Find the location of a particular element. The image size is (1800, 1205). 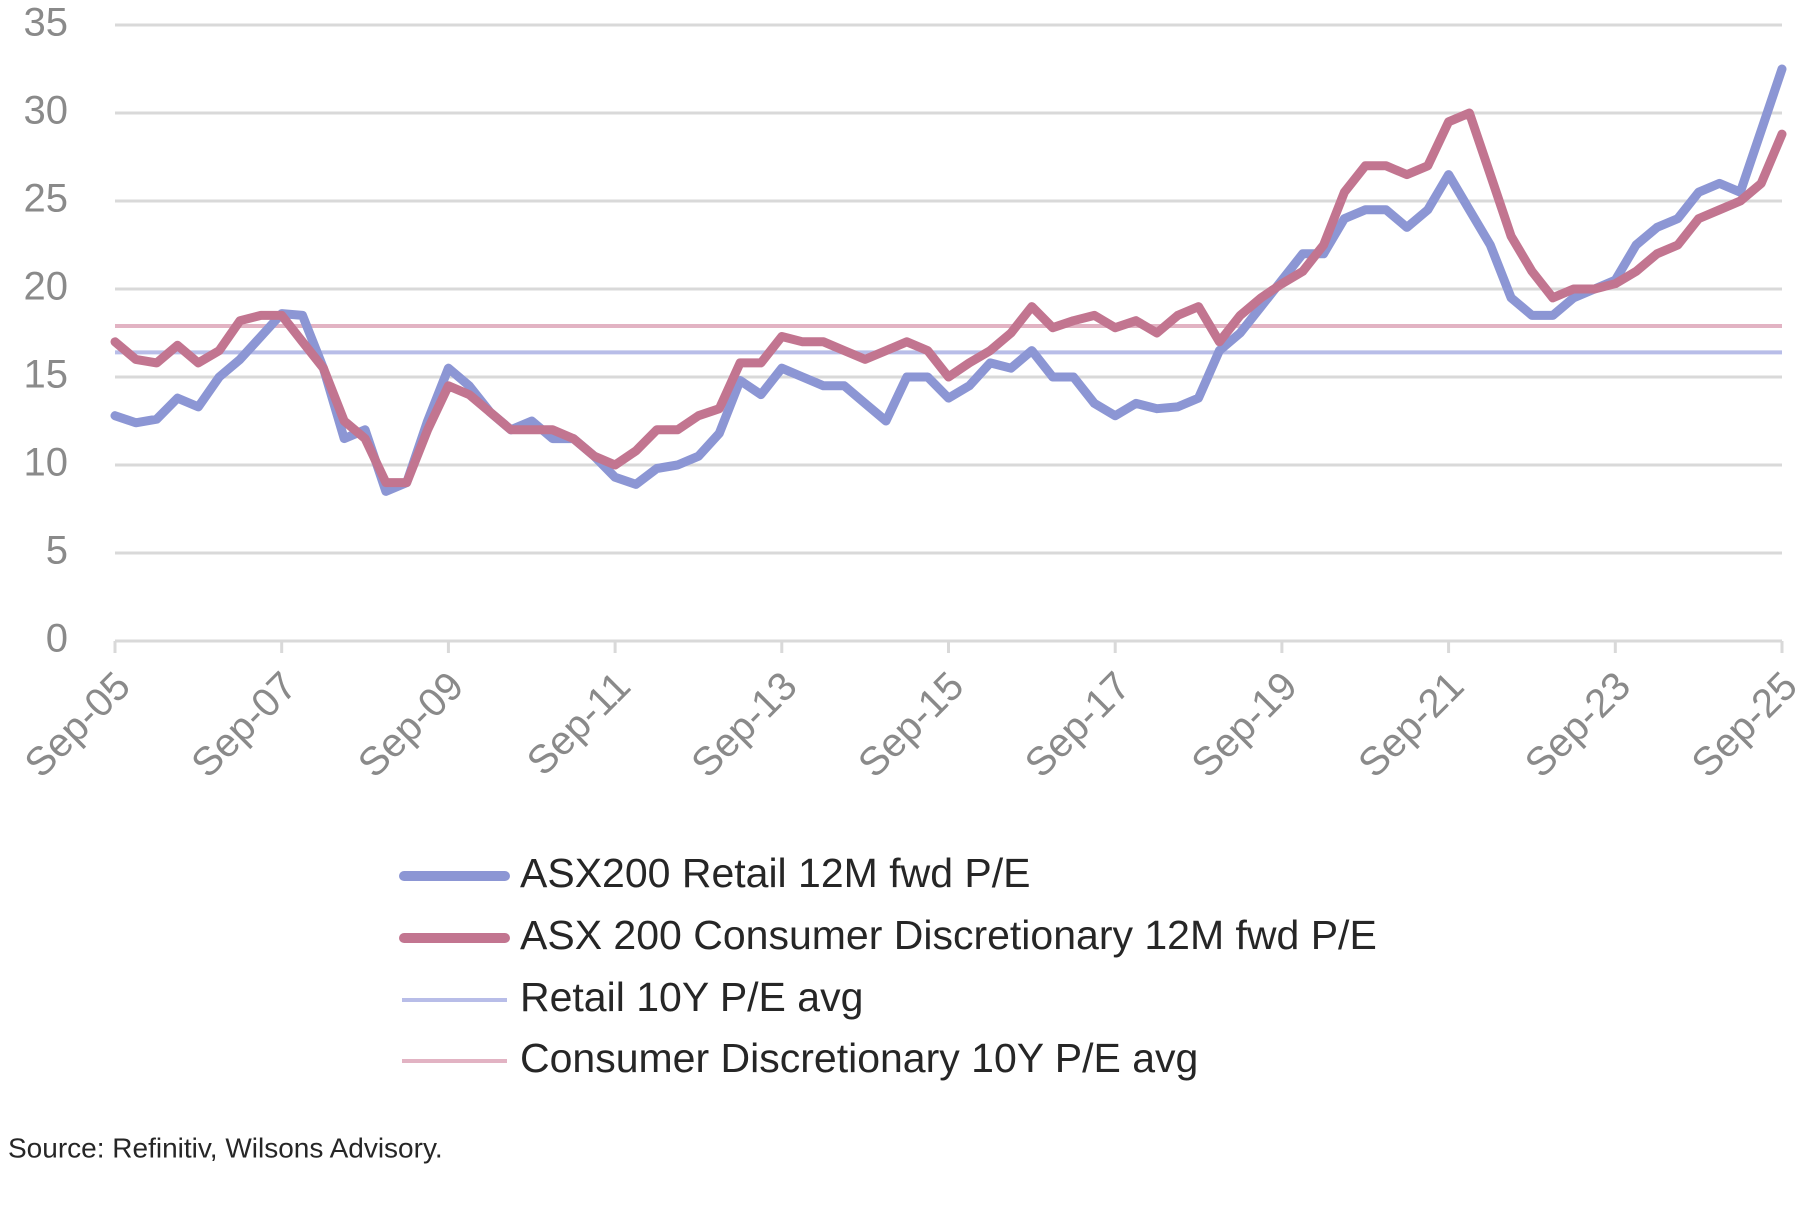

legend-label: Retail 10Y P/E avg is located at coordinates (691, 997).